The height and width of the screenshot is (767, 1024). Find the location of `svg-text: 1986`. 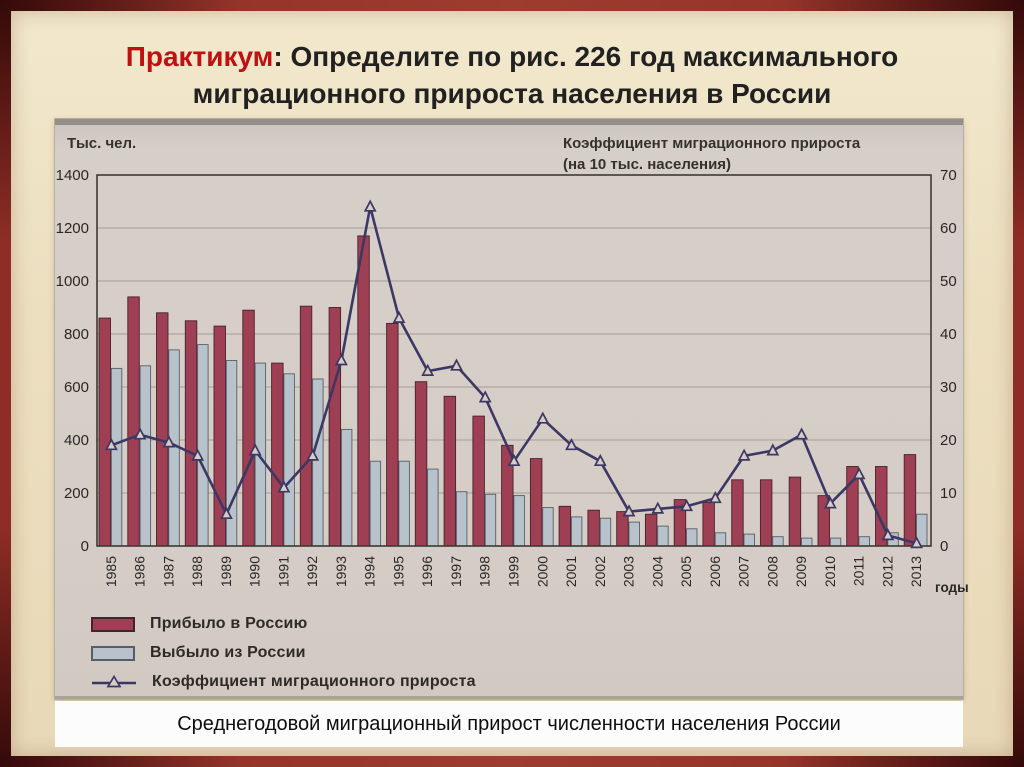

svg-text: 1986 is located at coordinates (140, 571).